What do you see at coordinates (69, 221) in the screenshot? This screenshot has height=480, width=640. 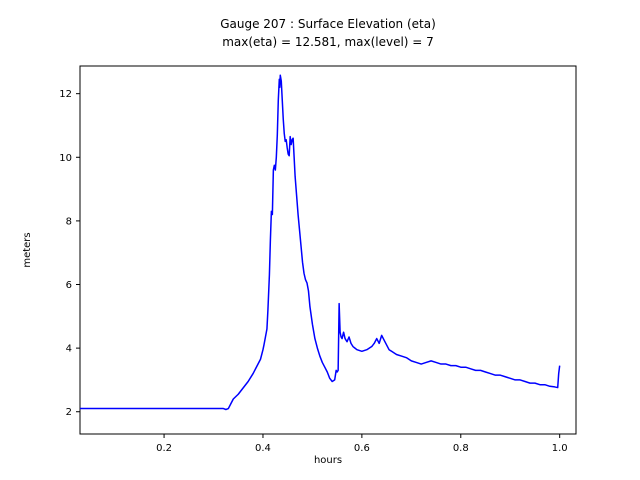 I see `y-tick-label: 8` at bounding box center [69, 221].